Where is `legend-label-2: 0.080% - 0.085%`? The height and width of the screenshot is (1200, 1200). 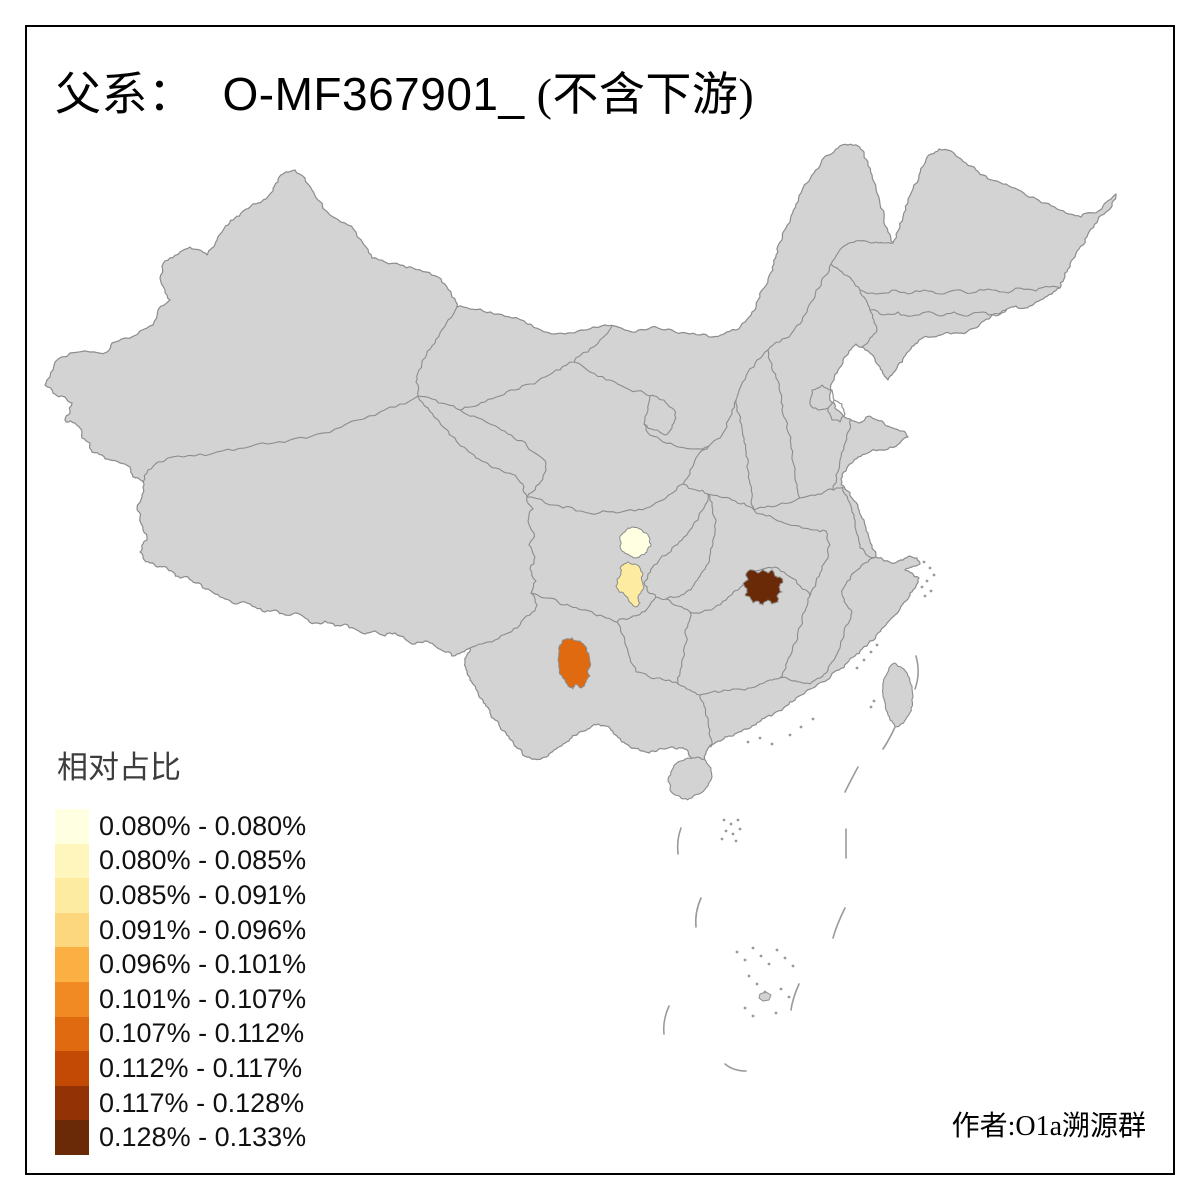 legend-label-2: 0.080% - 0.085% is located at coordinates (203, 860).